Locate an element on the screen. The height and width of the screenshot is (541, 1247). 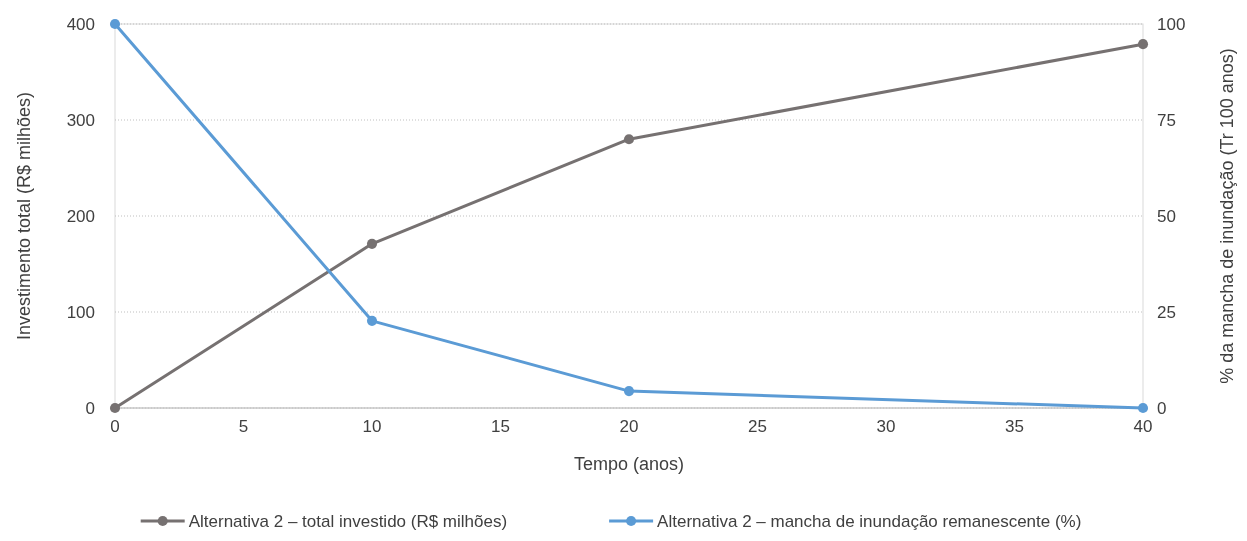
x-tick-label: 0 is located at coordinates (115, 426).